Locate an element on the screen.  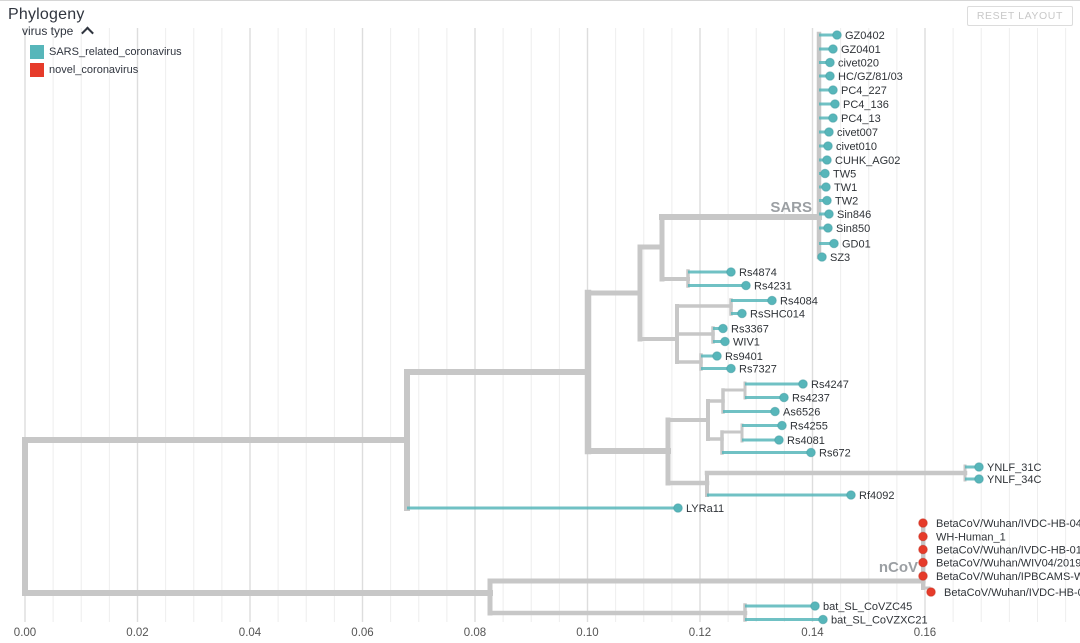
tip-label: TW2 is located at coordinates (846, 201).